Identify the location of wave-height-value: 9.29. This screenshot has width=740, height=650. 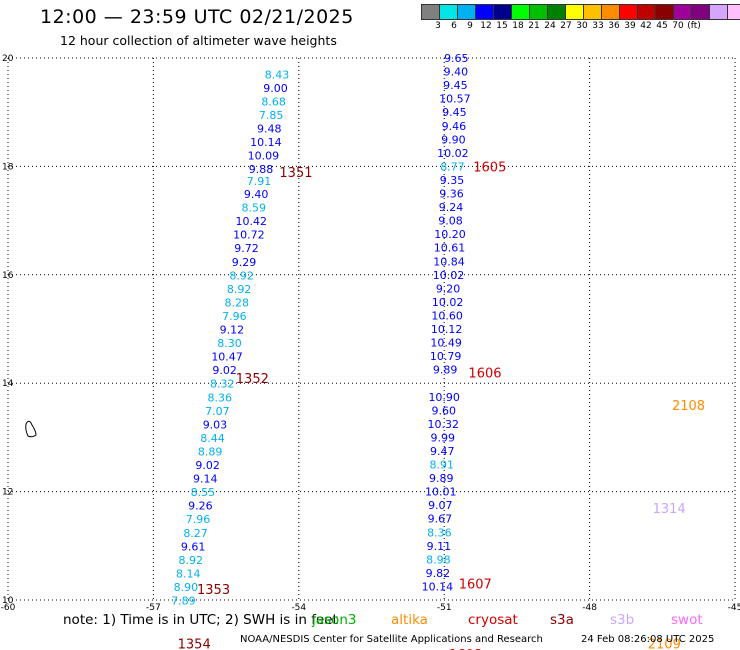
(244, 262).